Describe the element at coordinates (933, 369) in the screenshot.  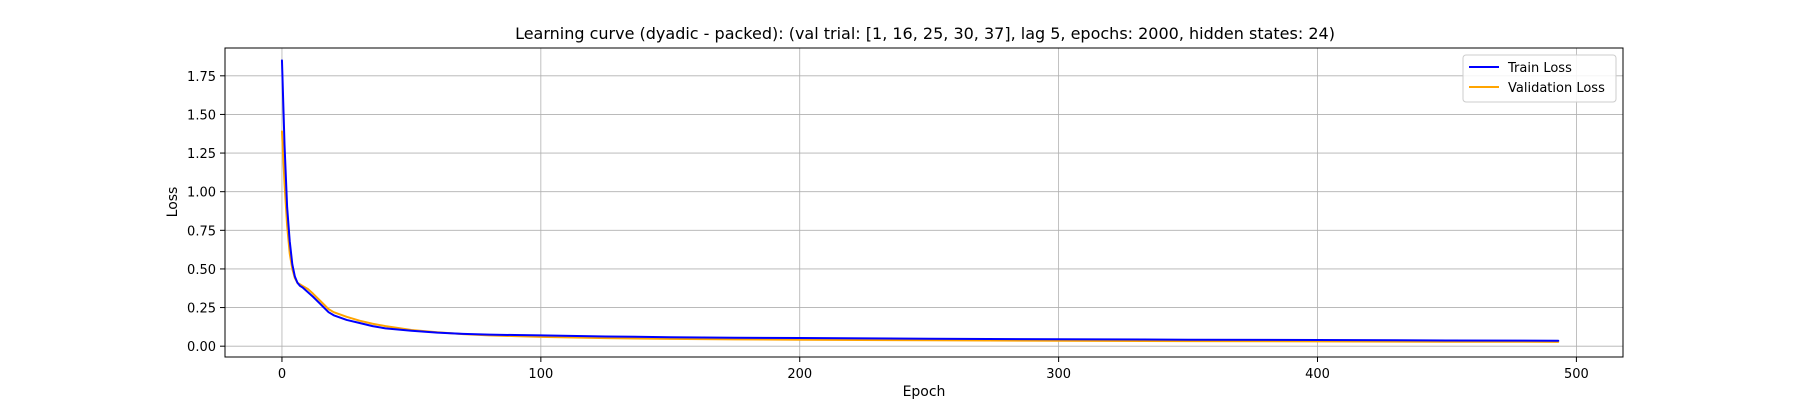
I see `x-axis: 0 100 200 300 400 500` at that location.